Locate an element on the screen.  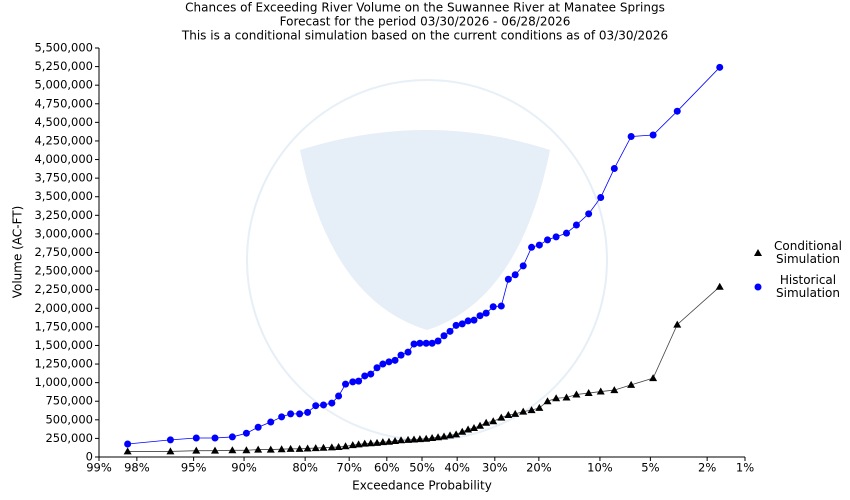
x-tick-label: 60% is located at coordinates (387, 468).